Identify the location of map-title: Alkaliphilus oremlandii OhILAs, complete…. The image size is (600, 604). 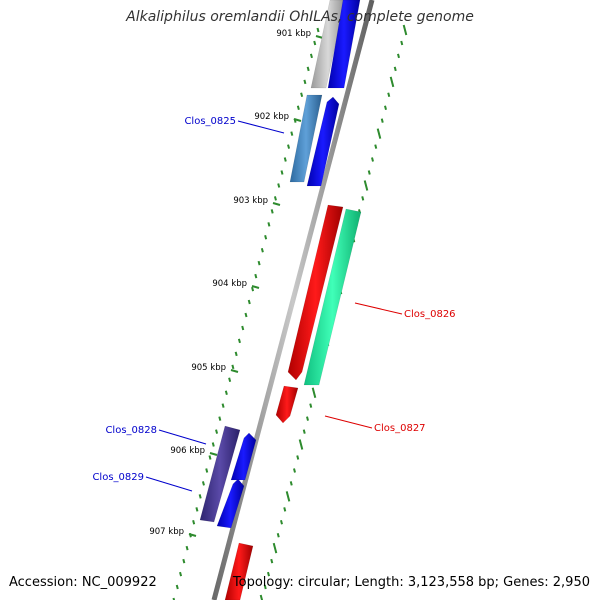
(300, 17).